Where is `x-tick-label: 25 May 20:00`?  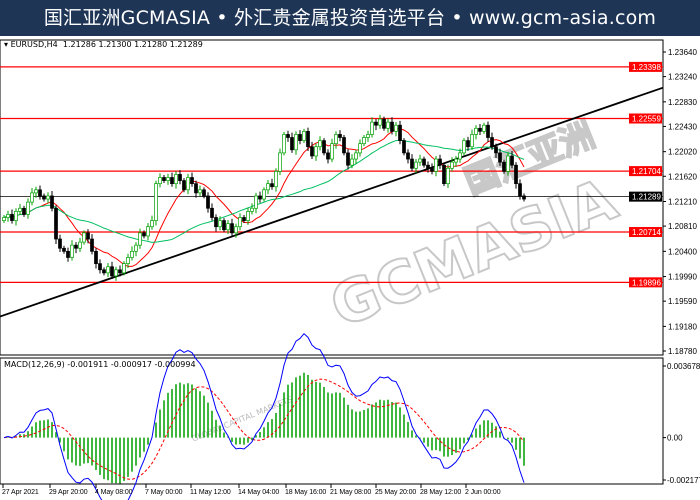
x-tick-label: 25 May 20:00 is located at coordinates (396, 492).